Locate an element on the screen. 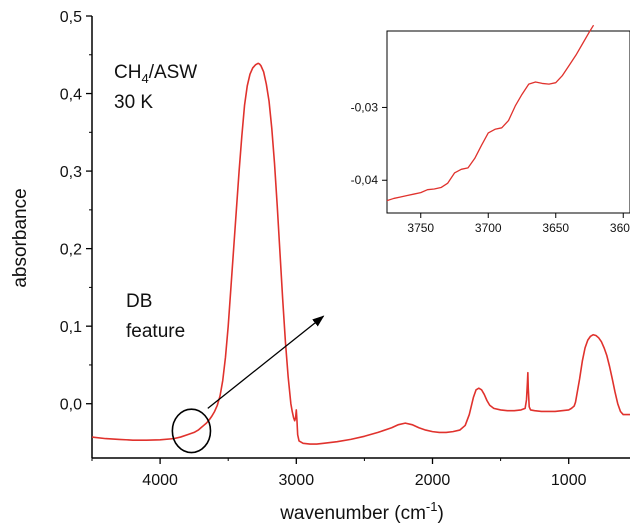 The image size is (630, 527). y-tick-label: 0,1 is located at coordinates (71, 327).